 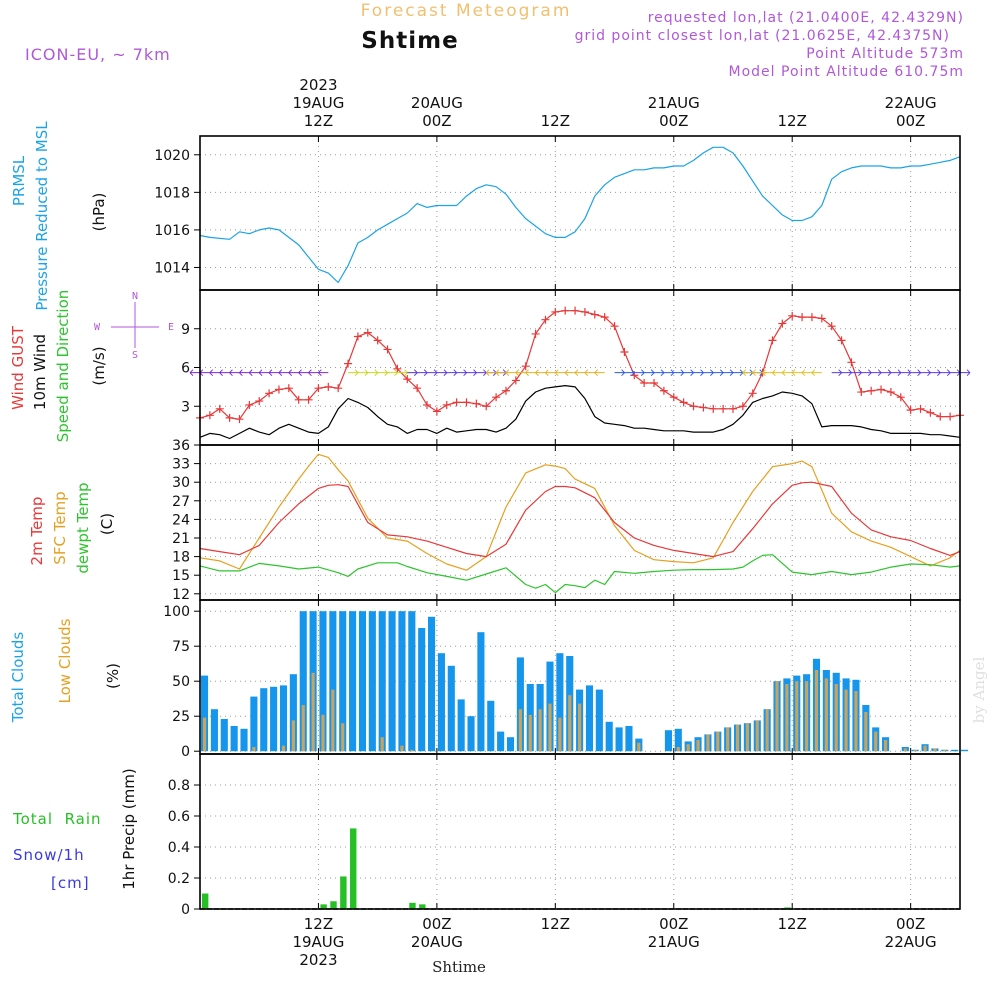 I want to click on wind-label-10m: 10m Wind, so click(x=40, y=372).